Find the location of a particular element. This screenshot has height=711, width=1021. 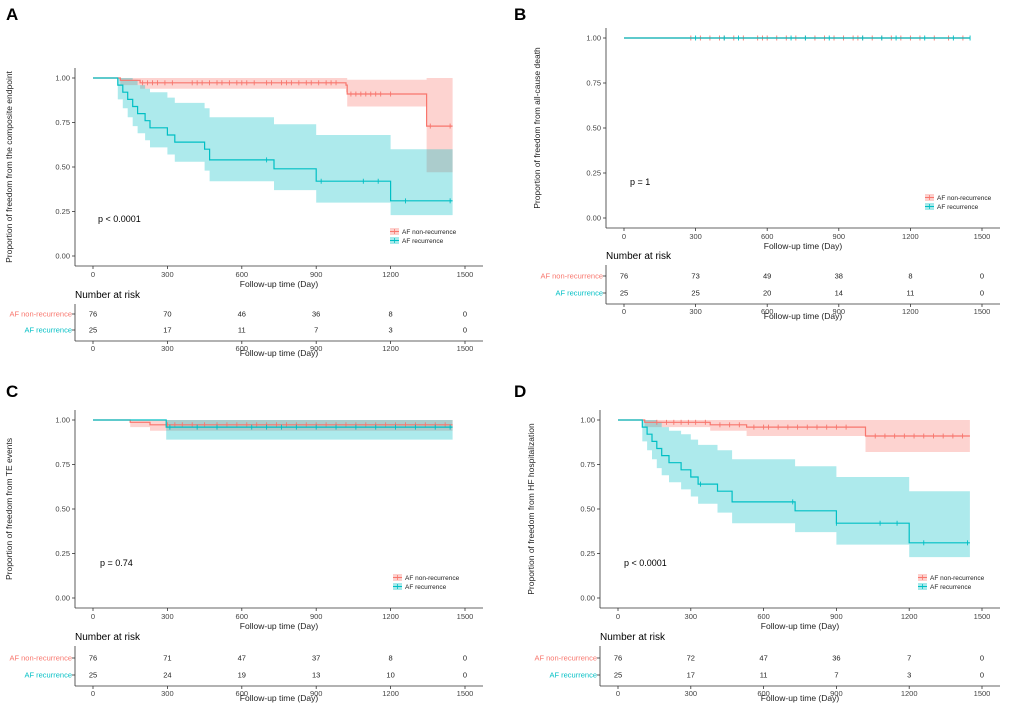

km-line-non-recurrence is located at coordinates (273, 102).